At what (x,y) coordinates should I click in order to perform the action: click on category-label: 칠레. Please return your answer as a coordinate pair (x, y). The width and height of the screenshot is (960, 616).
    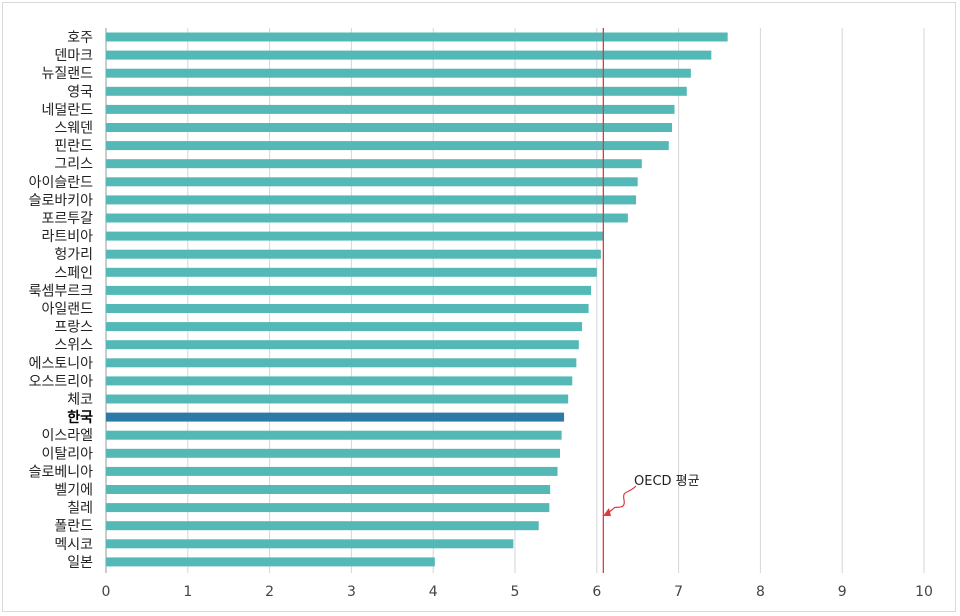
    Looking at the image, I should click on (80, 509).